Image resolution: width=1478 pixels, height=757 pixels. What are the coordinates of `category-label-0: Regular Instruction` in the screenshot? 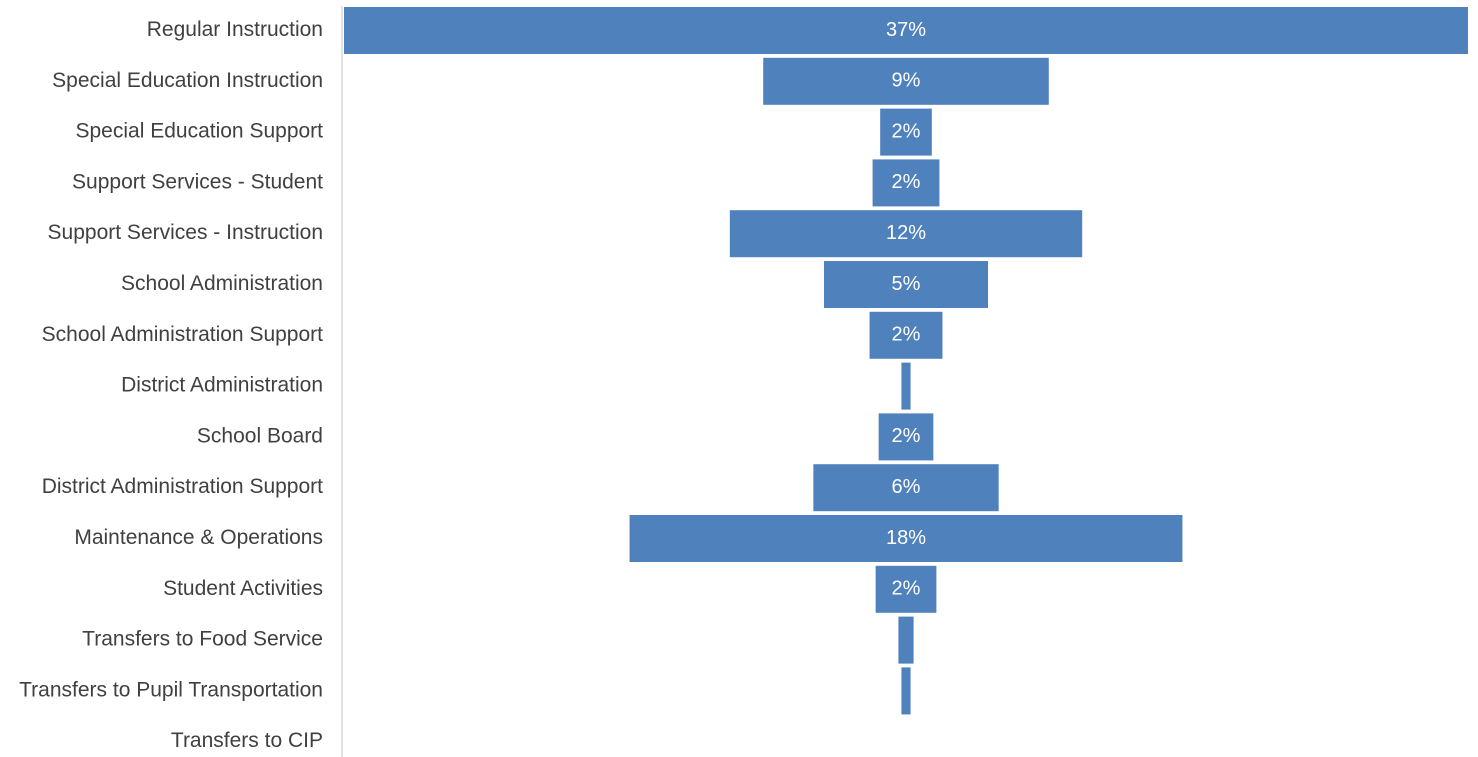 It's located at (235, 29).